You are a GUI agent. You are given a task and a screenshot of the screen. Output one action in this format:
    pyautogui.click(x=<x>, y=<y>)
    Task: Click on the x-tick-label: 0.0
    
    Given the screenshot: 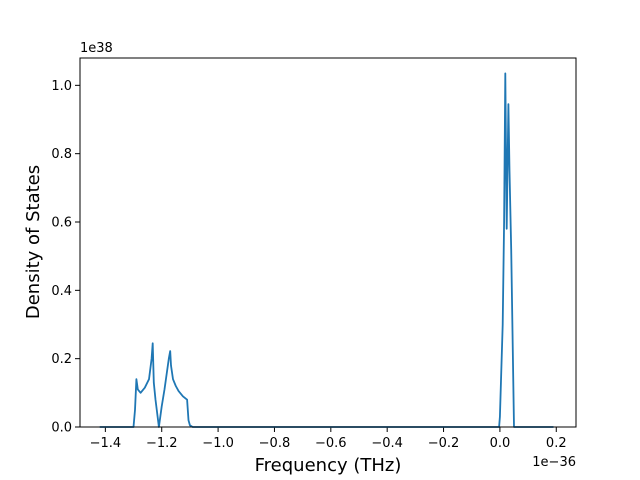 What is the action you would take?
    pyautogui.click(x=500, y=443)
    